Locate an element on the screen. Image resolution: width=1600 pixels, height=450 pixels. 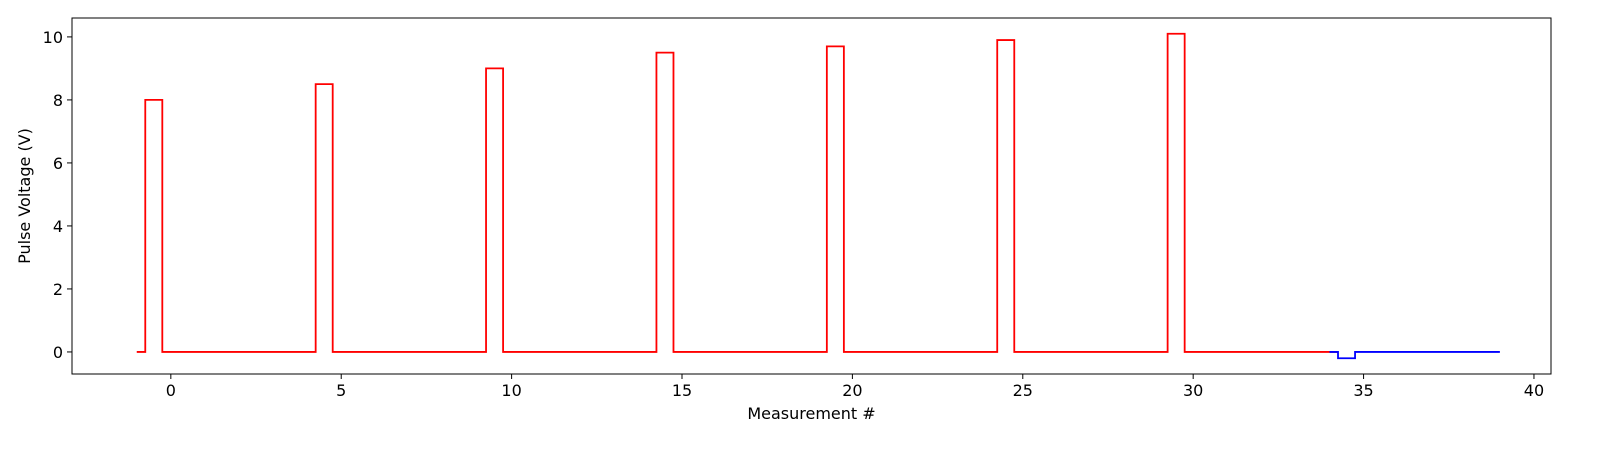
x-tick-label: 40 is located at coordinates (1534, 390).